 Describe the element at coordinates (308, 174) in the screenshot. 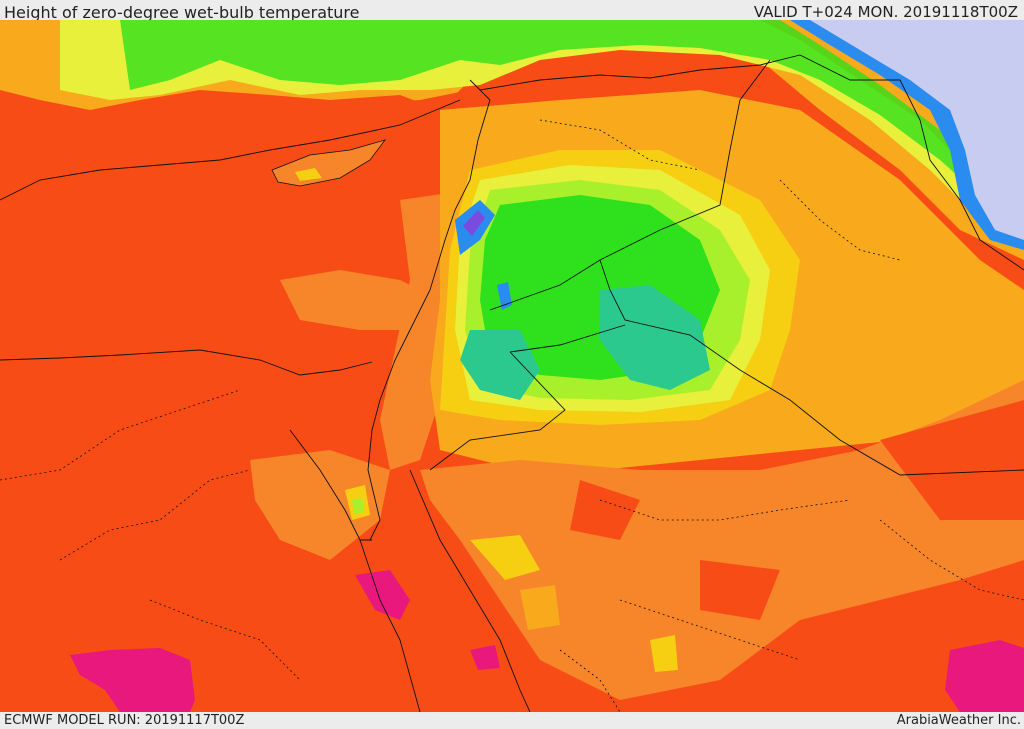

I see `cyprus-yellow` at that location.